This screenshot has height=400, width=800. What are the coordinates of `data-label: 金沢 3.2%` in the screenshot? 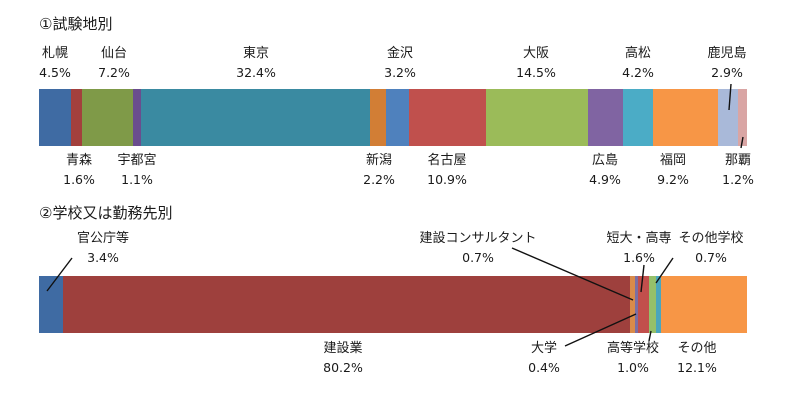 It's located at (400, 63).